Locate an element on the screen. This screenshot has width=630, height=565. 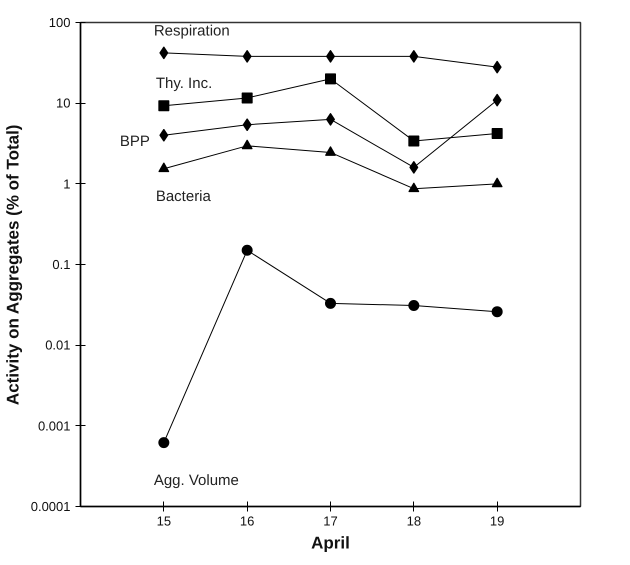
series-label: BPP is located at coordinates (135, 141).